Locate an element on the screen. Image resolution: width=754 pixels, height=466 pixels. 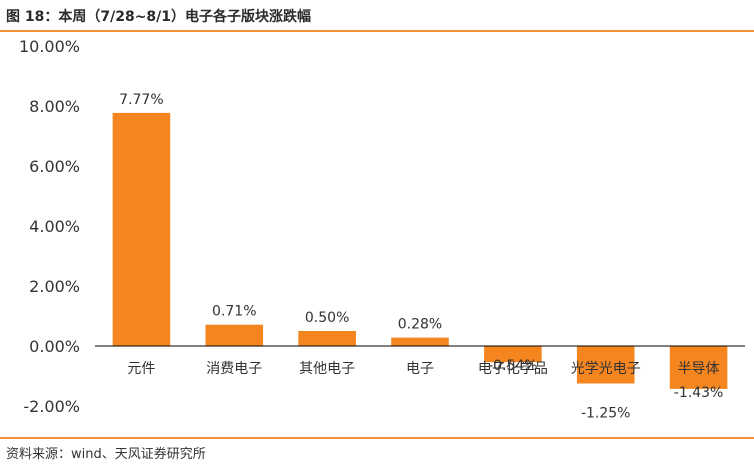
y-tick-label: 8.00% is located at coordinates (54, 106).